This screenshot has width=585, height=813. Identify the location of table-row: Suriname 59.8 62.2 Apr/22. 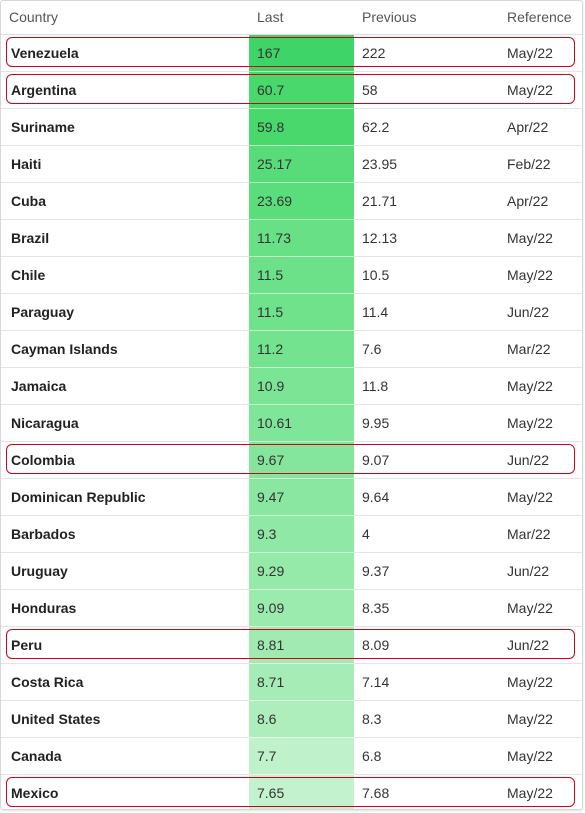
(291, 126).